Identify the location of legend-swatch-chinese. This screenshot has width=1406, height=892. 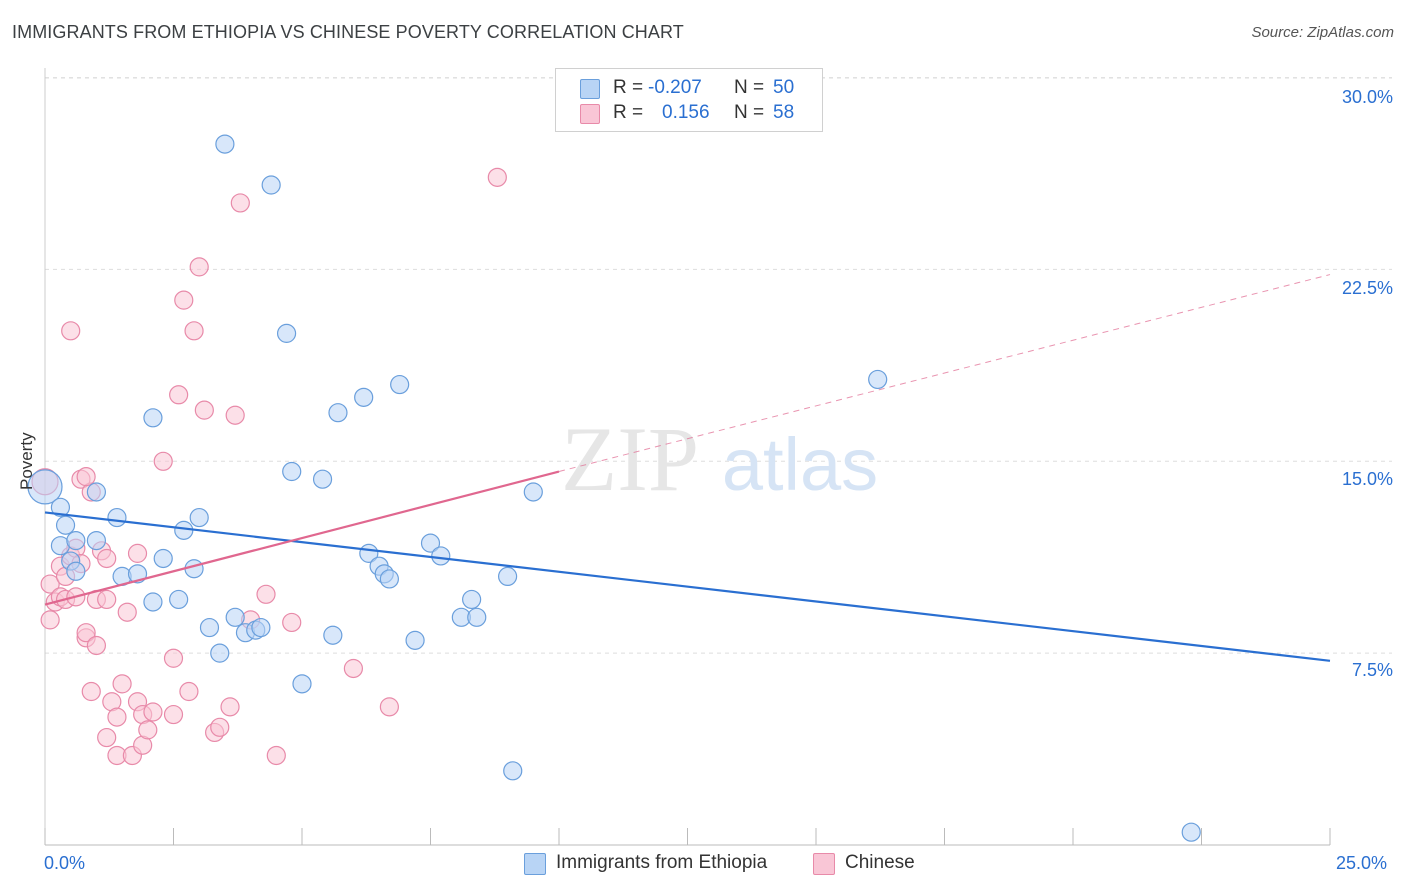
(590, 114).